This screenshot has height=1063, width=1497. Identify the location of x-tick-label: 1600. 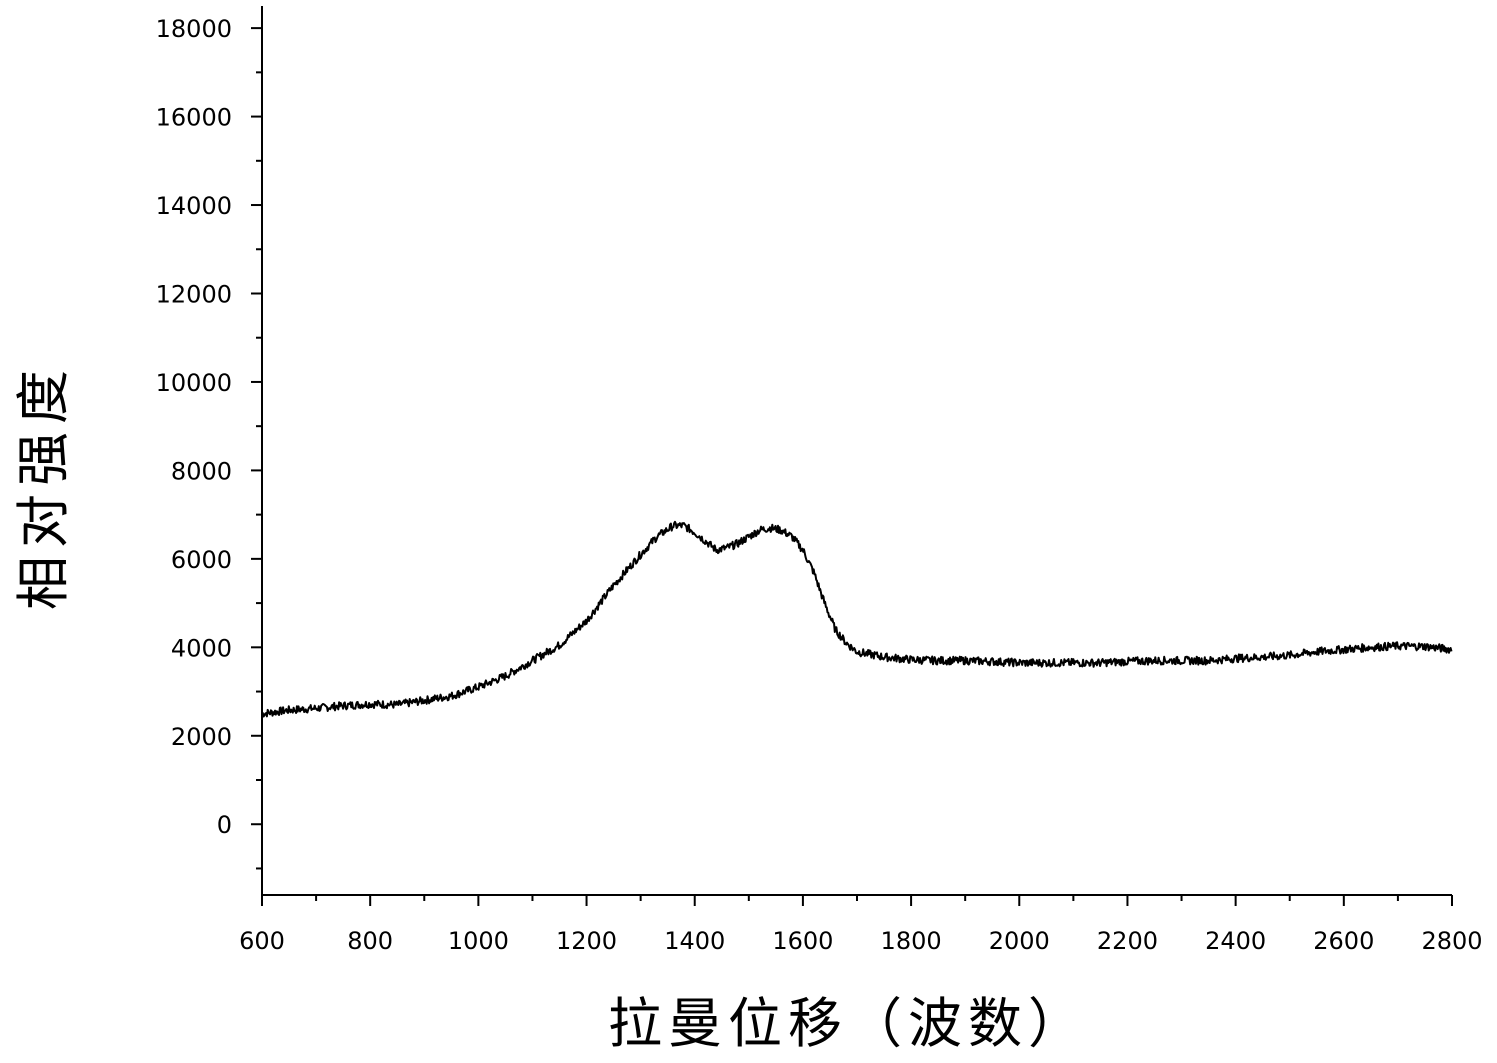
(802, 941).